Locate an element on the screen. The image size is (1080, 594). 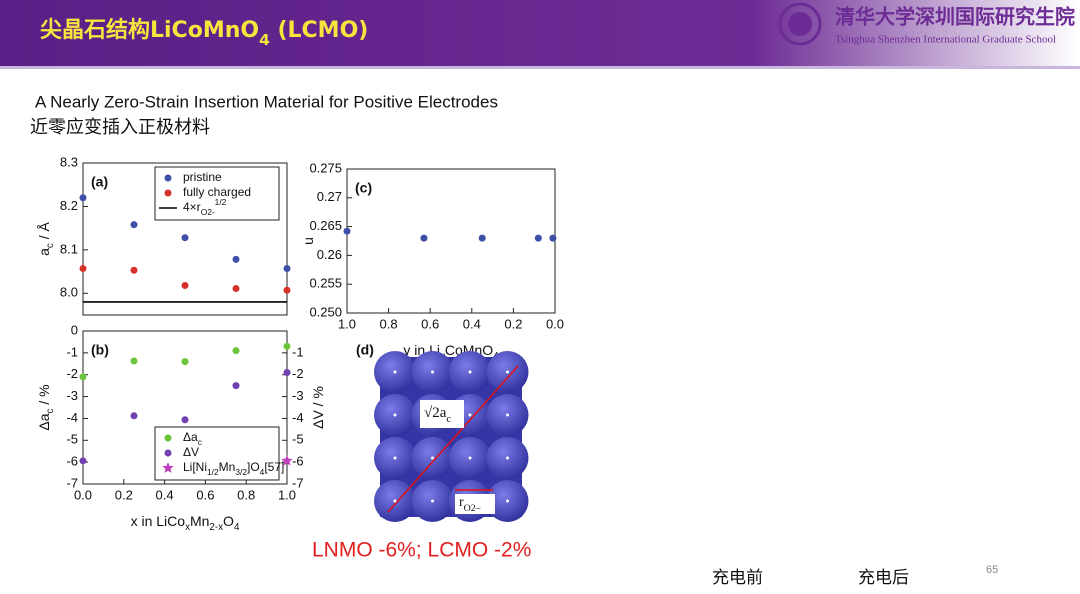
y2-tick-label: -6 is located at coordinates (298, 461).